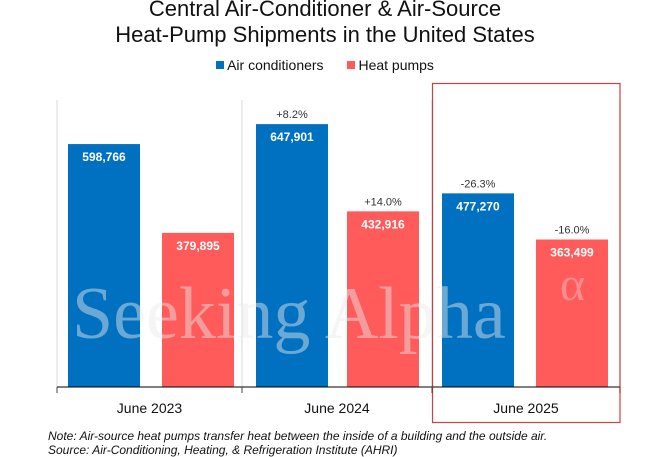 The width and height of the screenshot is (650, 457). Describe the element at coordinates (396, 65) in the screenshot. I see `legend-label-heat-pumps: Heat pumps` at that location.